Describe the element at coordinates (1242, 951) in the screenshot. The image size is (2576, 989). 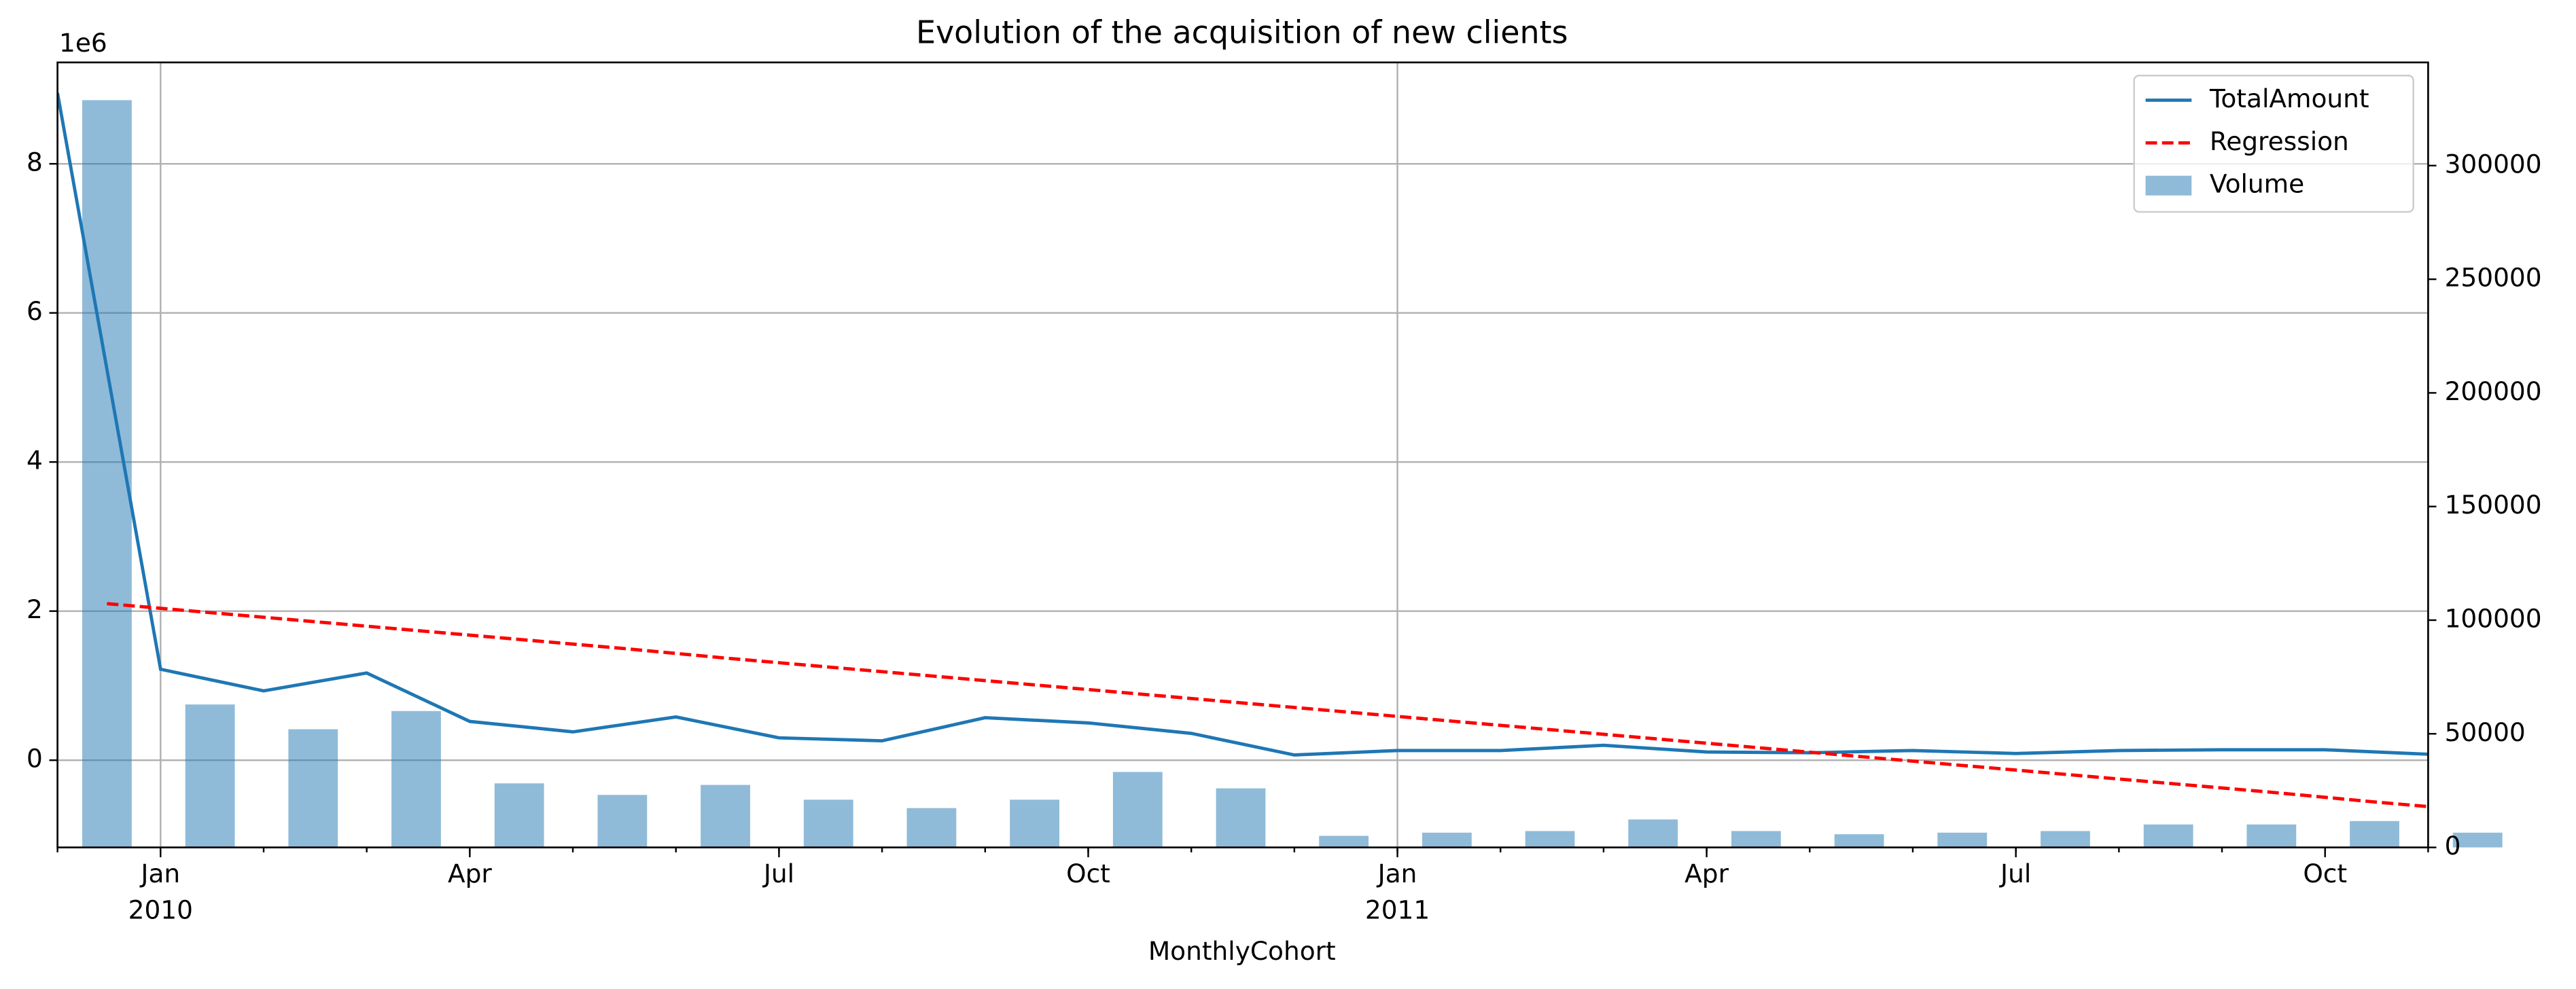
I see `x-axis-label: MonthlyCohort` at that location.